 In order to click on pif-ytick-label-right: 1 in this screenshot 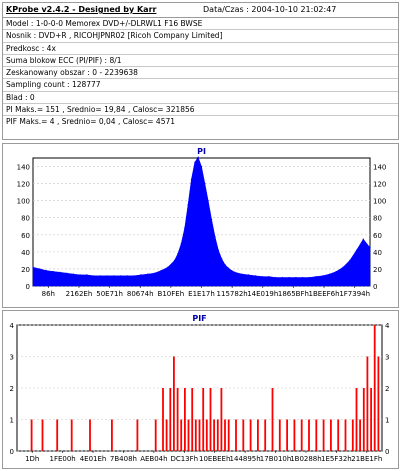, I will do `click(387, 421)`.